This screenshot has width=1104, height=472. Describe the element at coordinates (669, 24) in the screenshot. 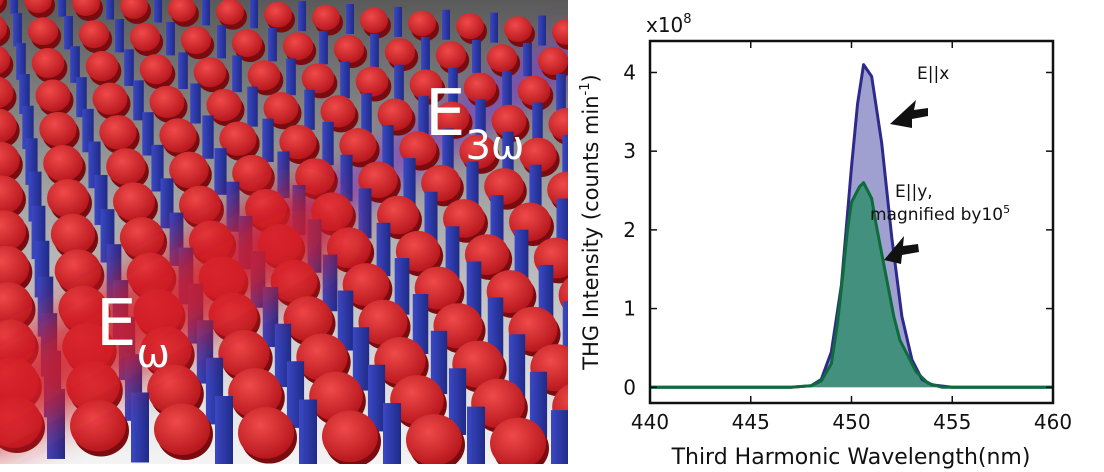

I see `y-multiplier: x108` at that location.